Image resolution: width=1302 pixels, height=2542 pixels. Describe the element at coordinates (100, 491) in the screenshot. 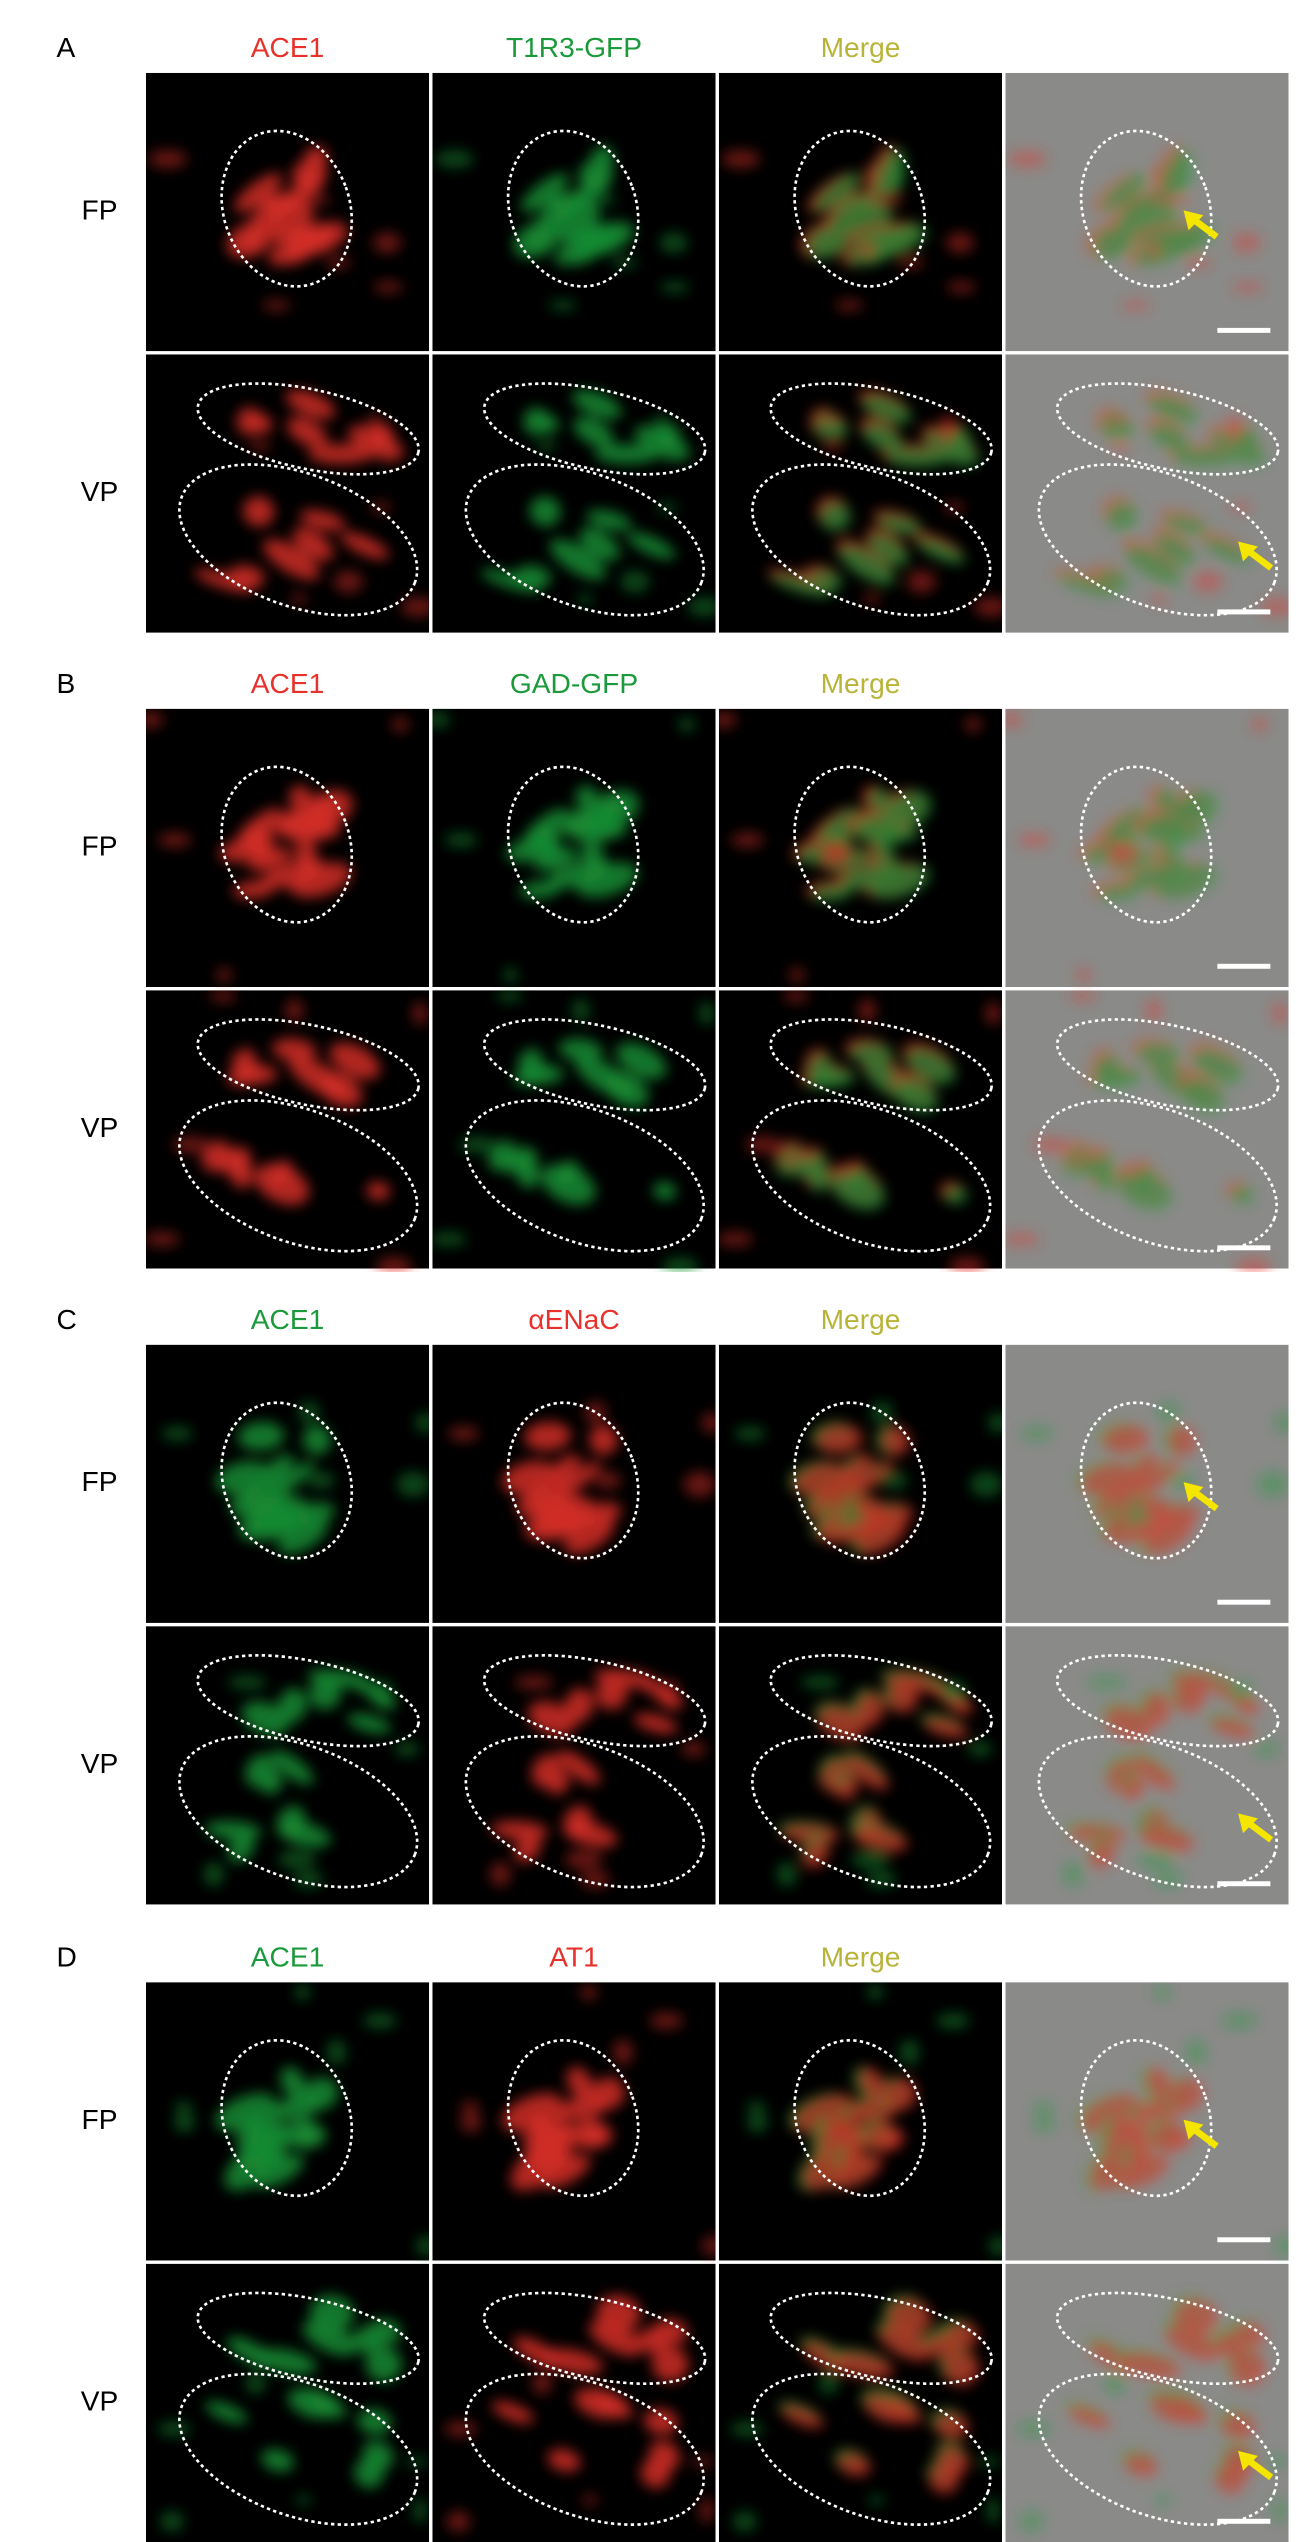

I see `row-label: VP` at that location.